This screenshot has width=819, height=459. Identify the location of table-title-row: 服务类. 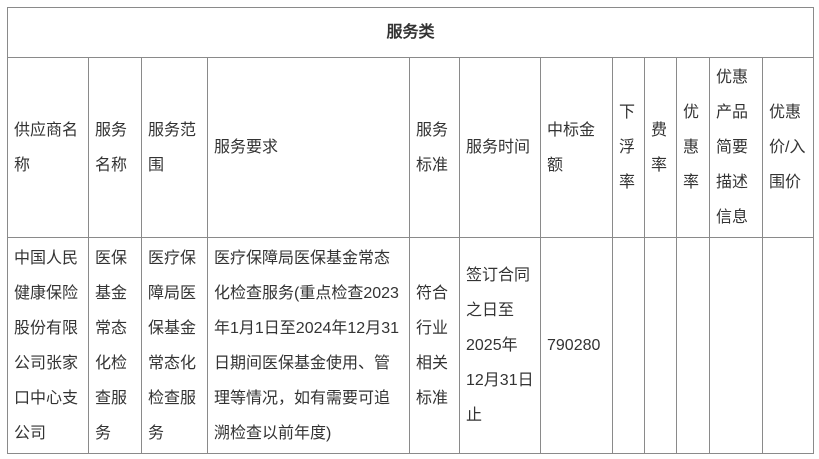
(410, 32).